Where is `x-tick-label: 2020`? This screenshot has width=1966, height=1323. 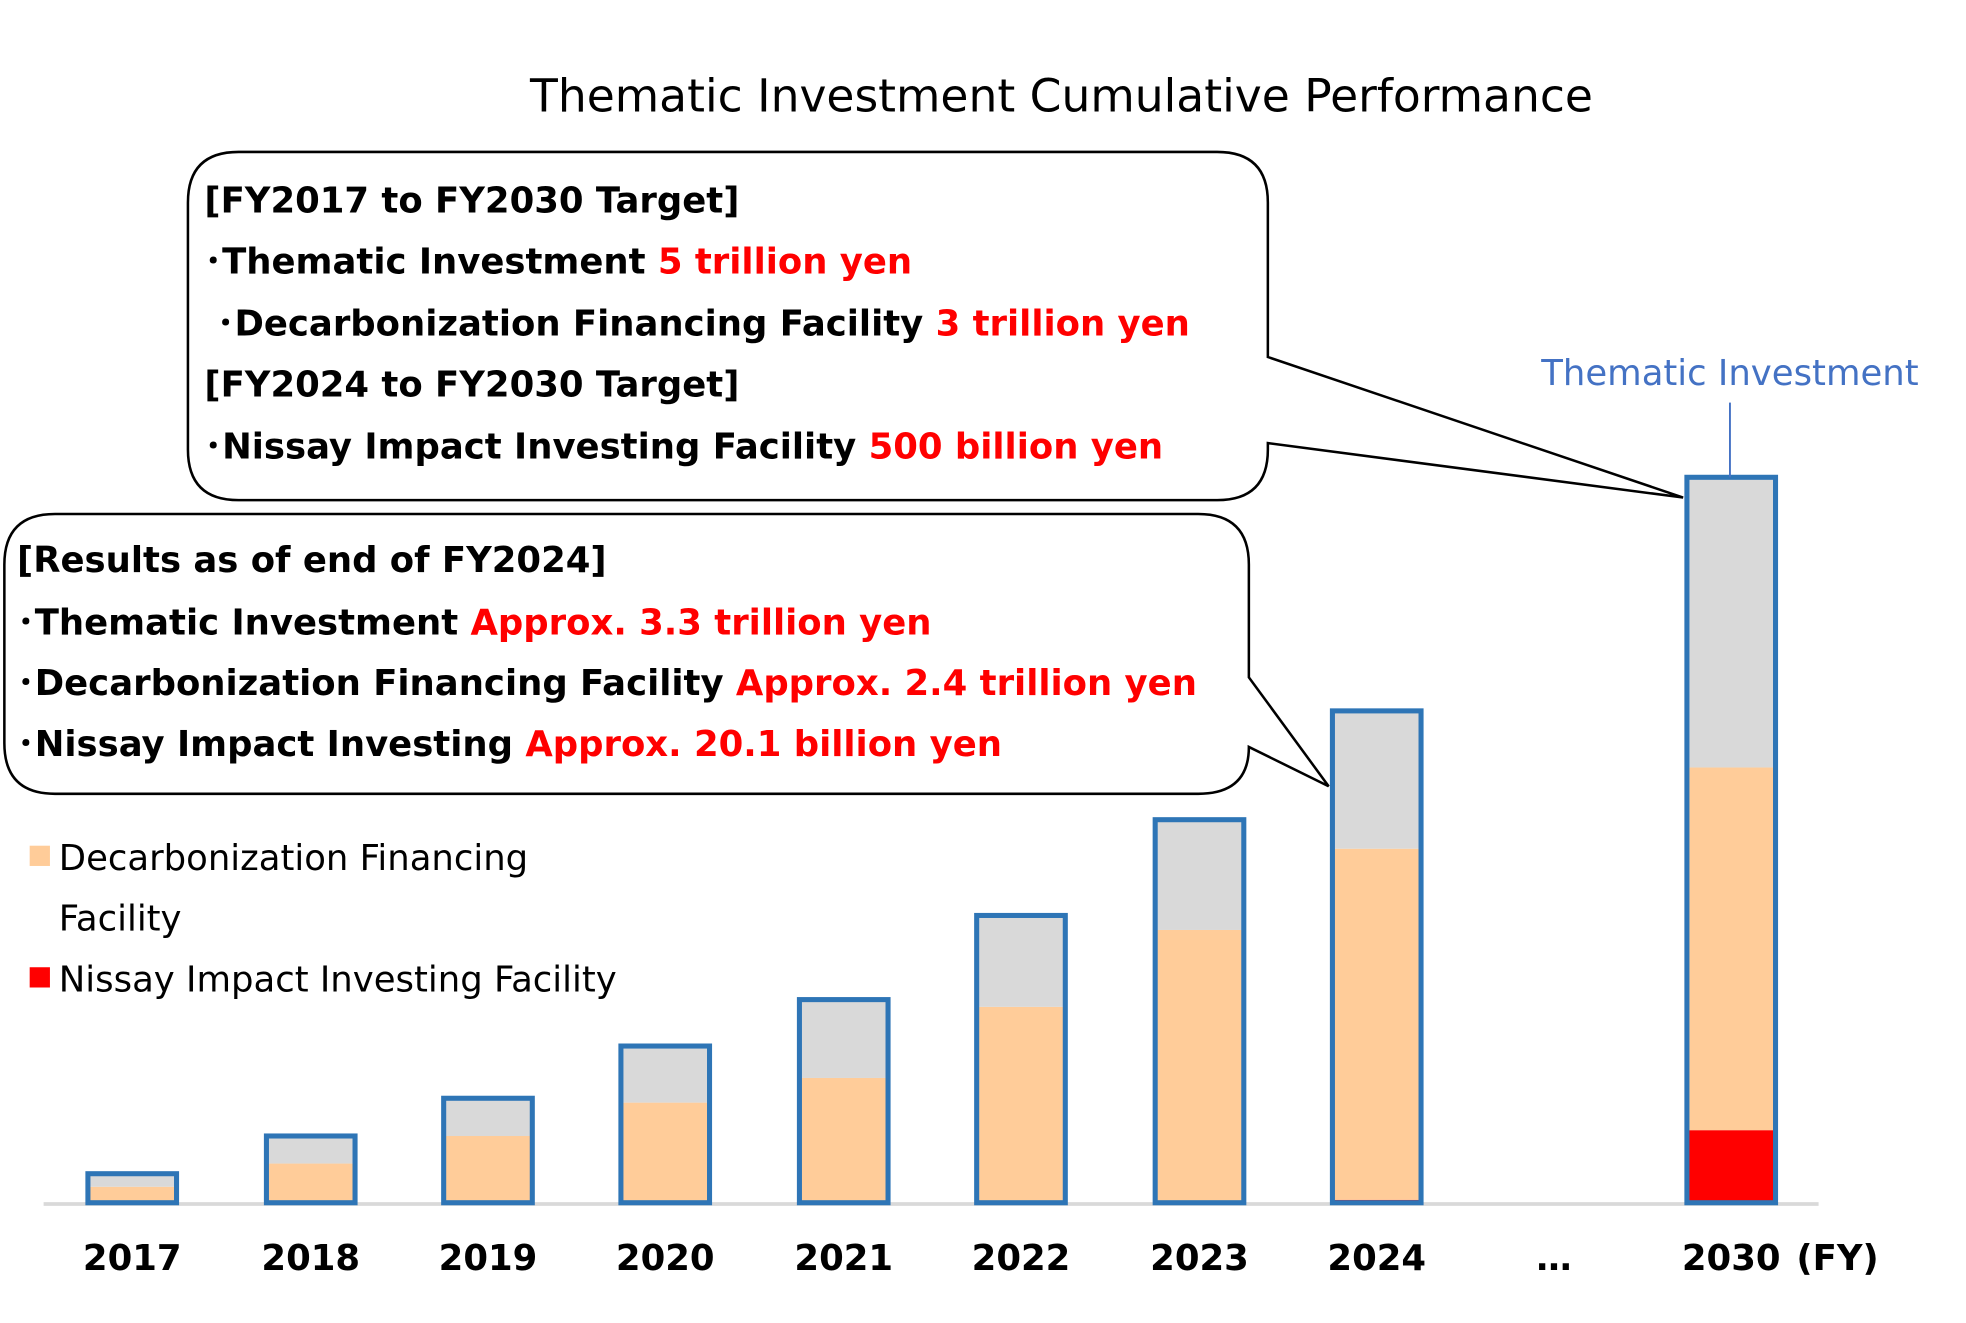 x-tick-label: 2020 is located at coordinates (665, 1258).